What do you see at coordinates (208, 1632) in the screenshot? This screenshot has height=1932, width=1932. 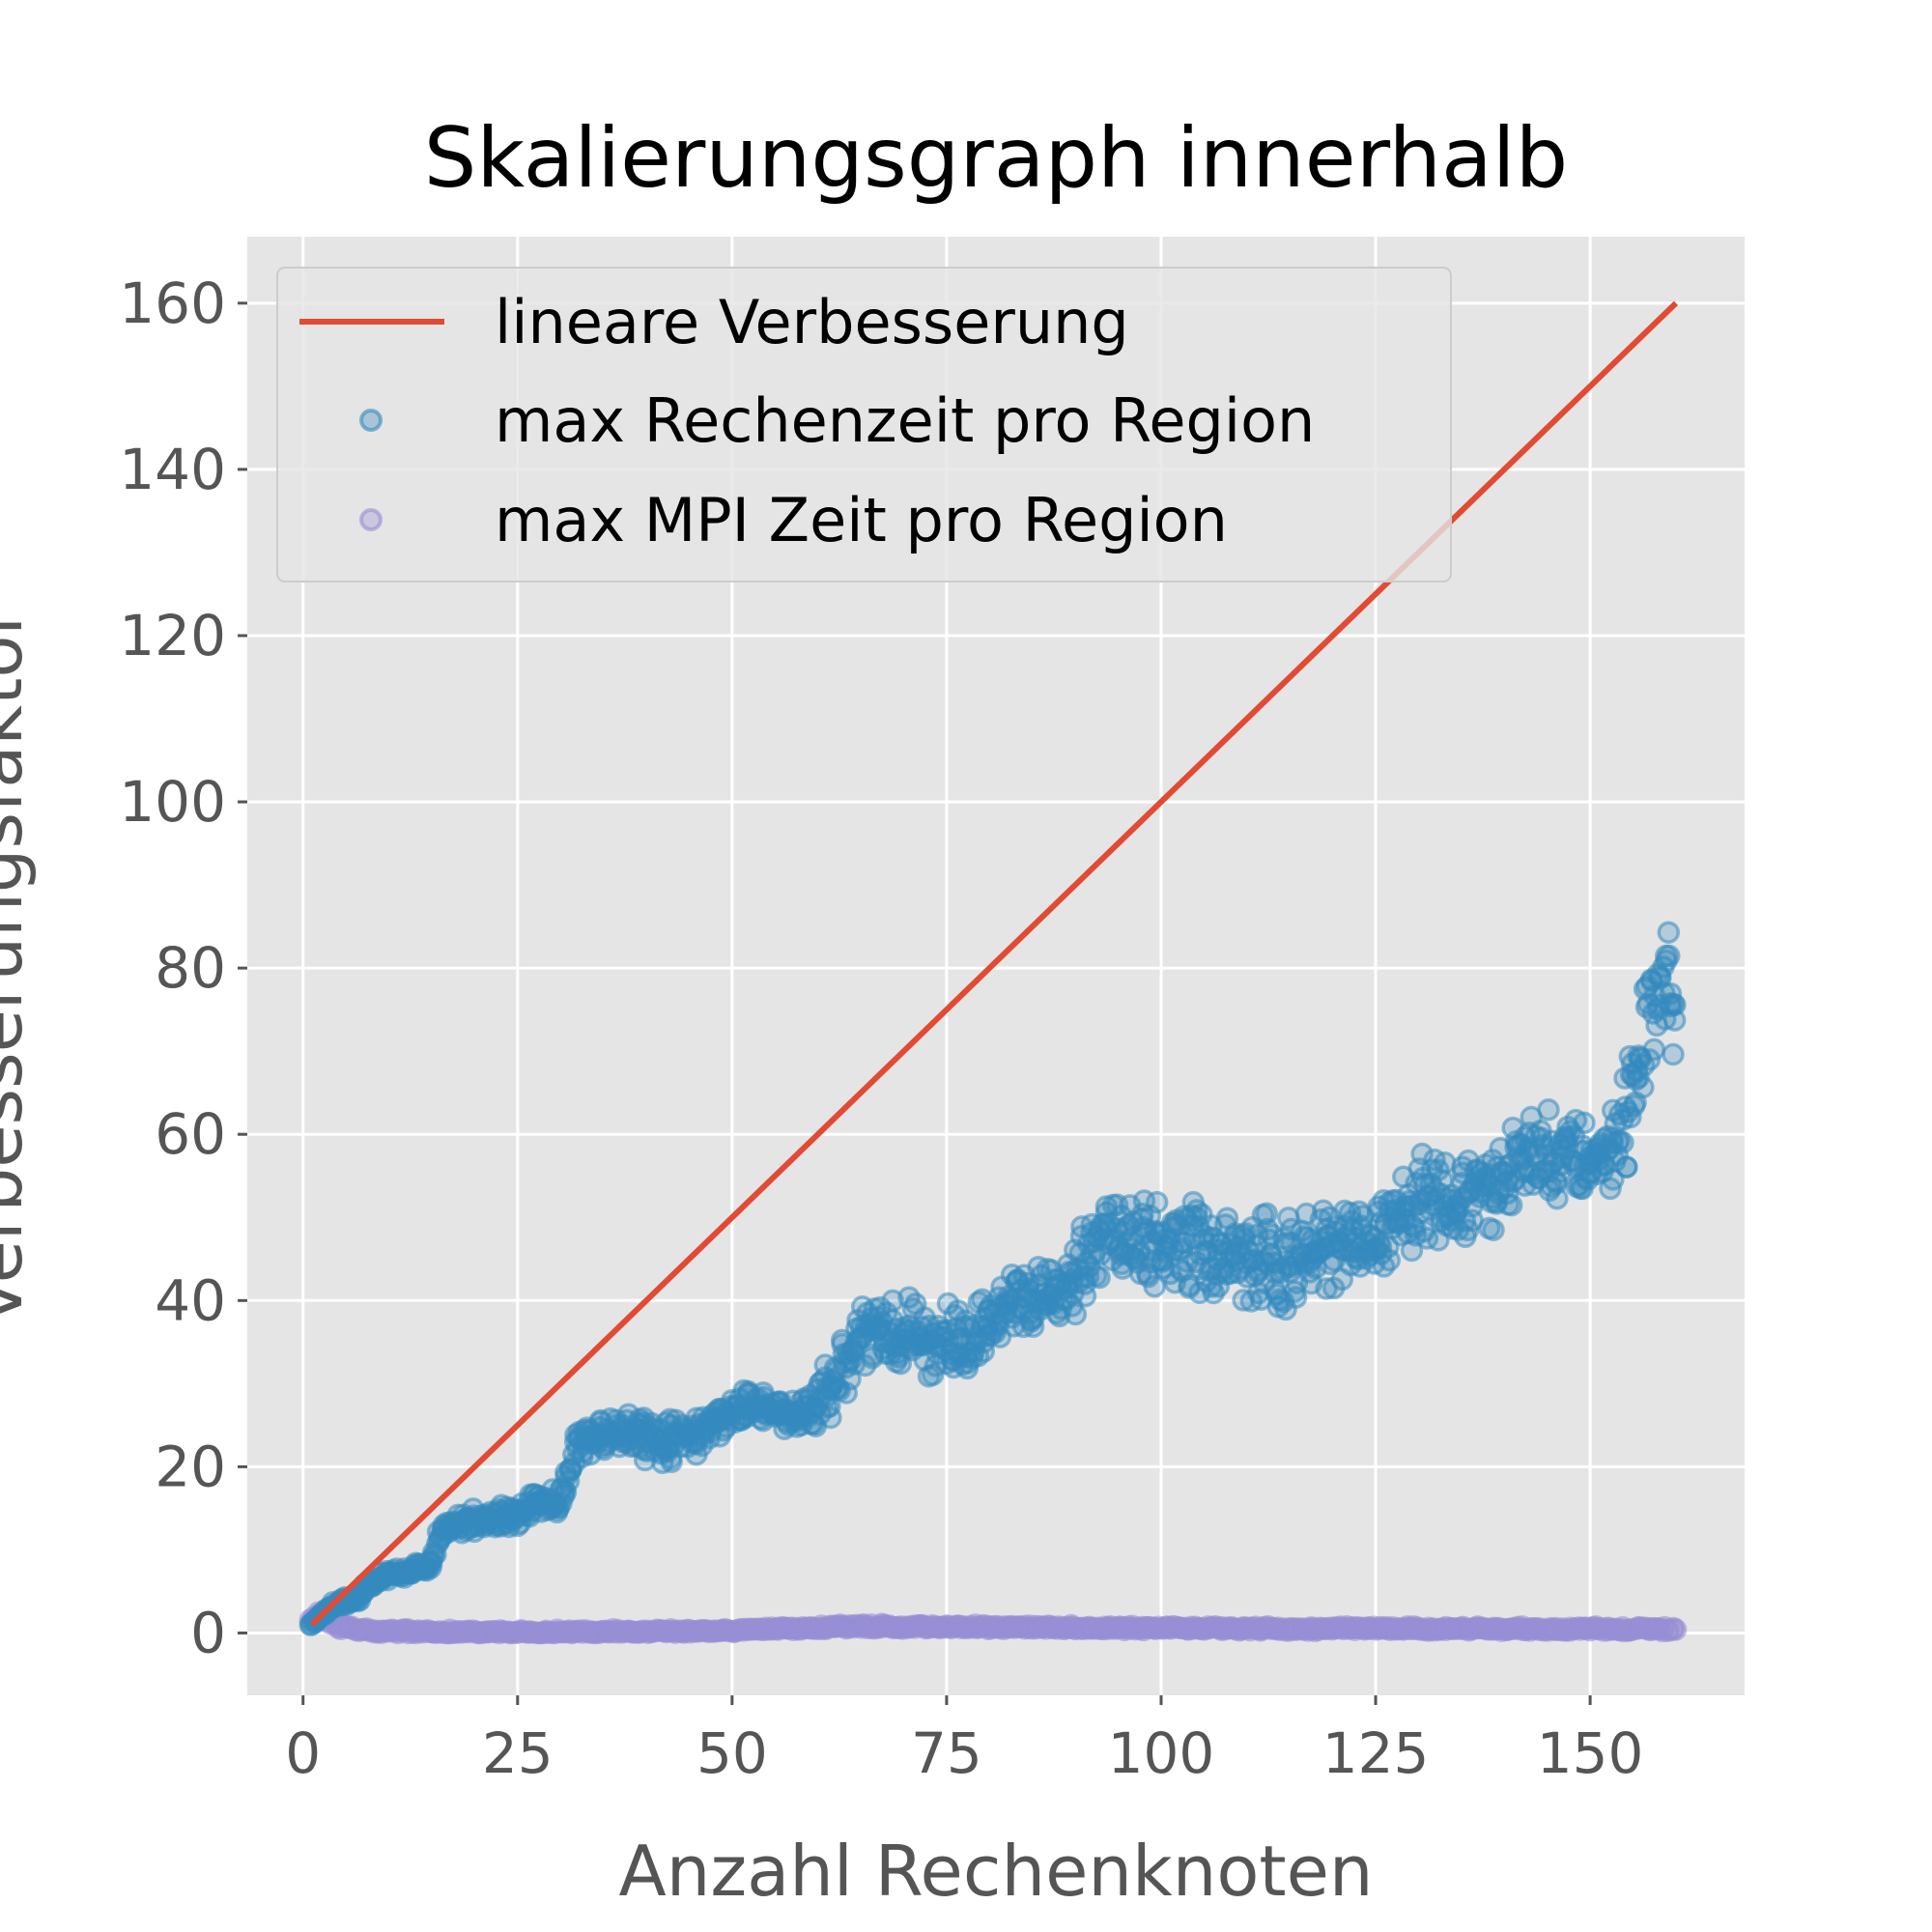 I see `y-tick-label: 0` at bounding box center [208, 1632].